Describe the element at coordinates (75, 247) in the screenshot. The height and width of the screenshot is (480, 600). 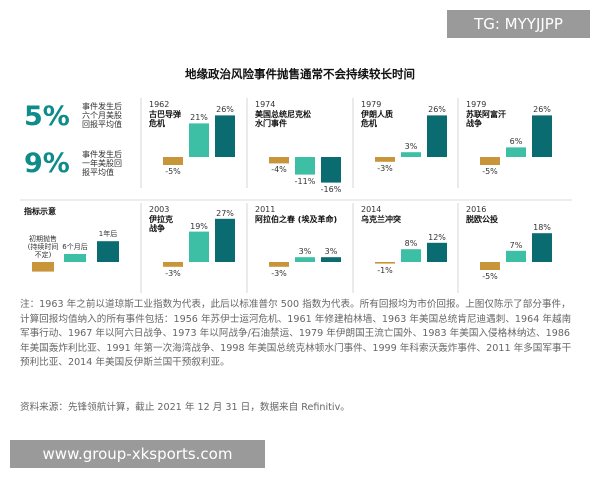
I see `category-label: 6个月后` at that location.